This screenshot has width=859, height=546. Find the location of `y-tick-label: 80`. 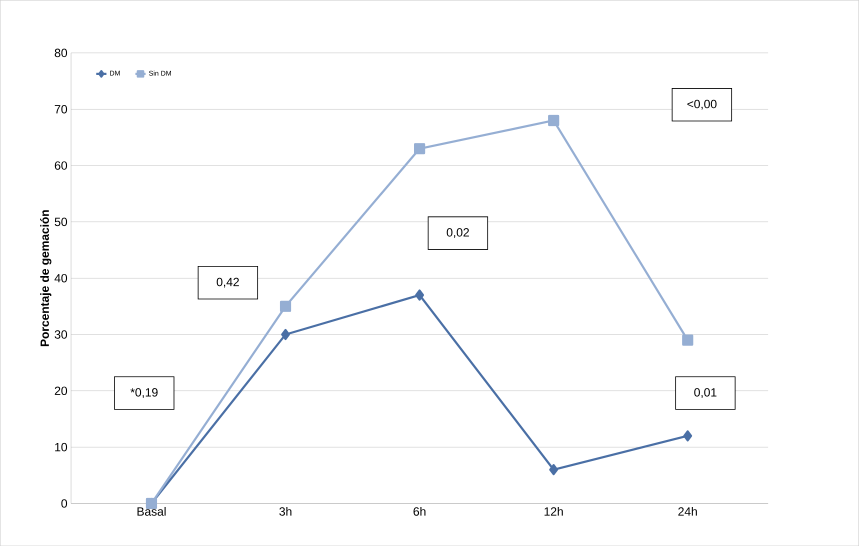

y-tick-label: 80 is located at coordinates (61, 53).